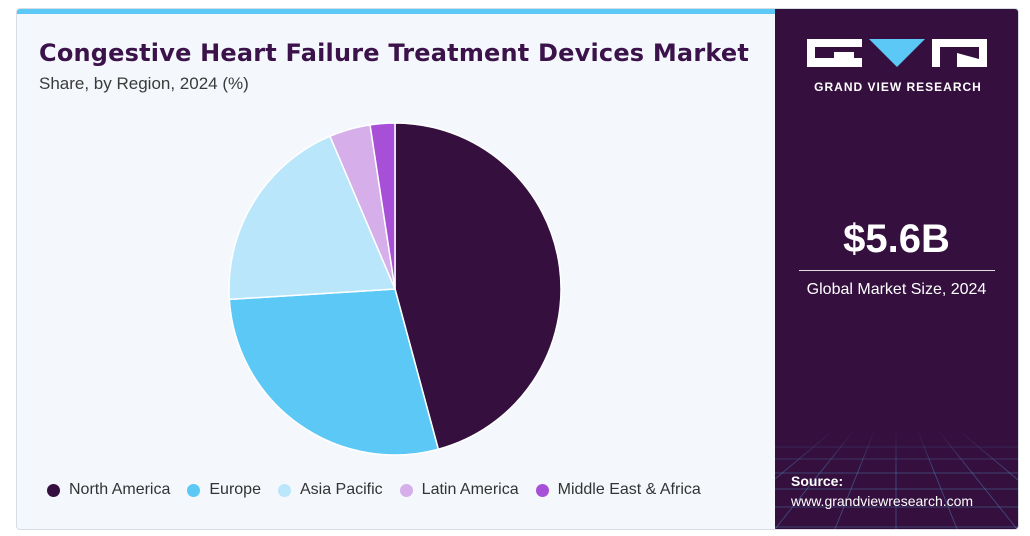 This screenshot has height=536, width=1030. Describe the element at coordinates (341, 489) in the screenshot. I see `legend-label: Asia Pacific` at that location.